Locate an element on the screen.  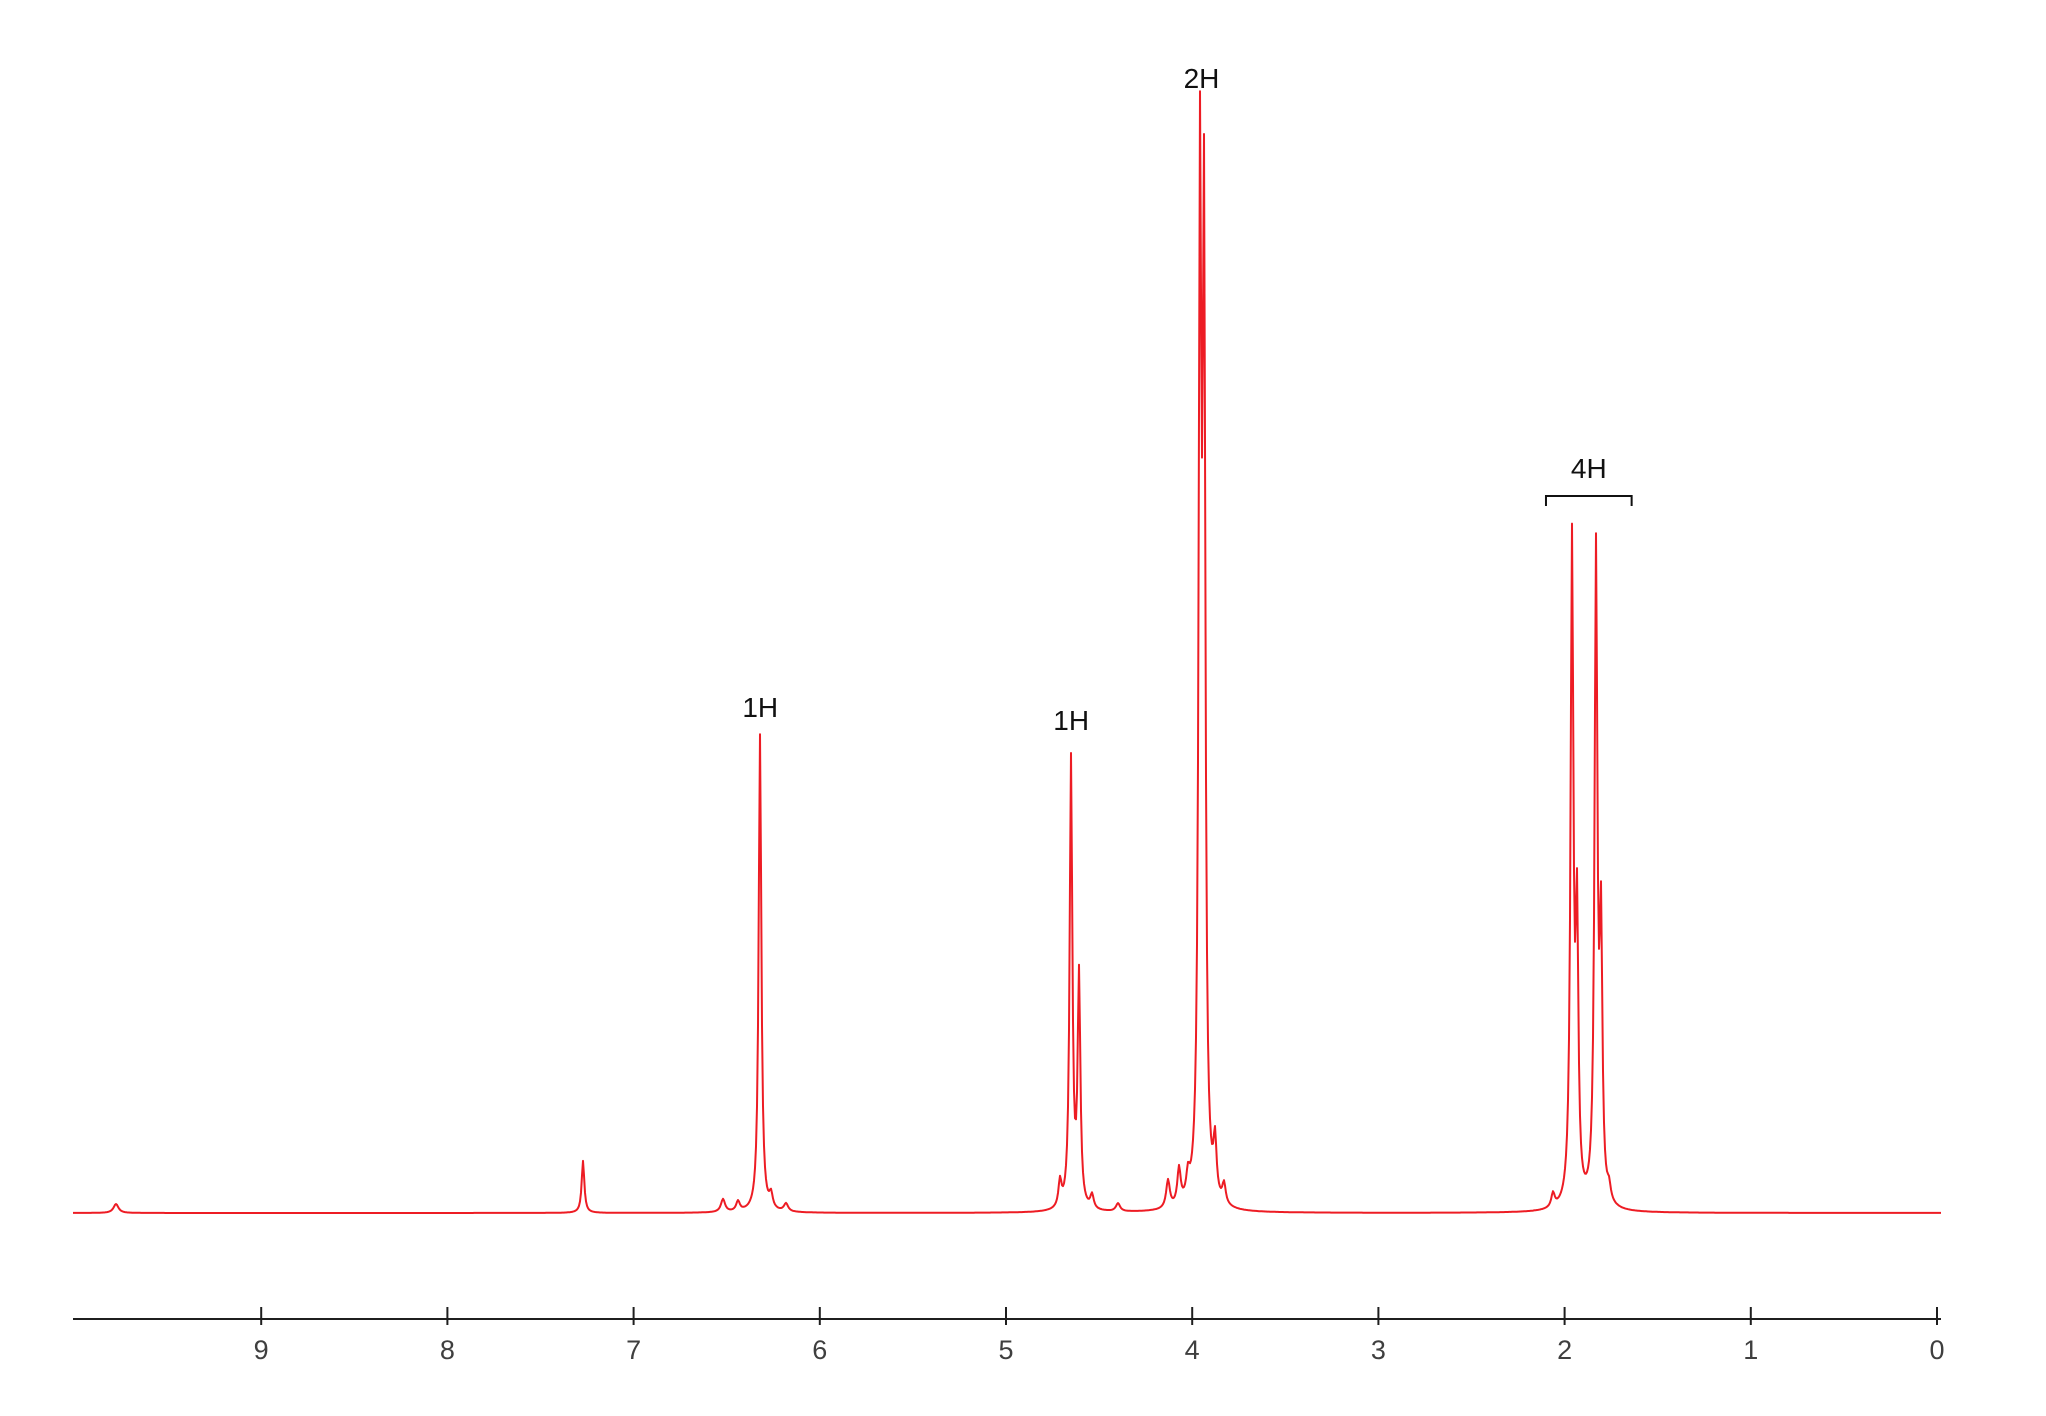
x-axis-tick-label: 5 is located at coordinates (1005, 1350).